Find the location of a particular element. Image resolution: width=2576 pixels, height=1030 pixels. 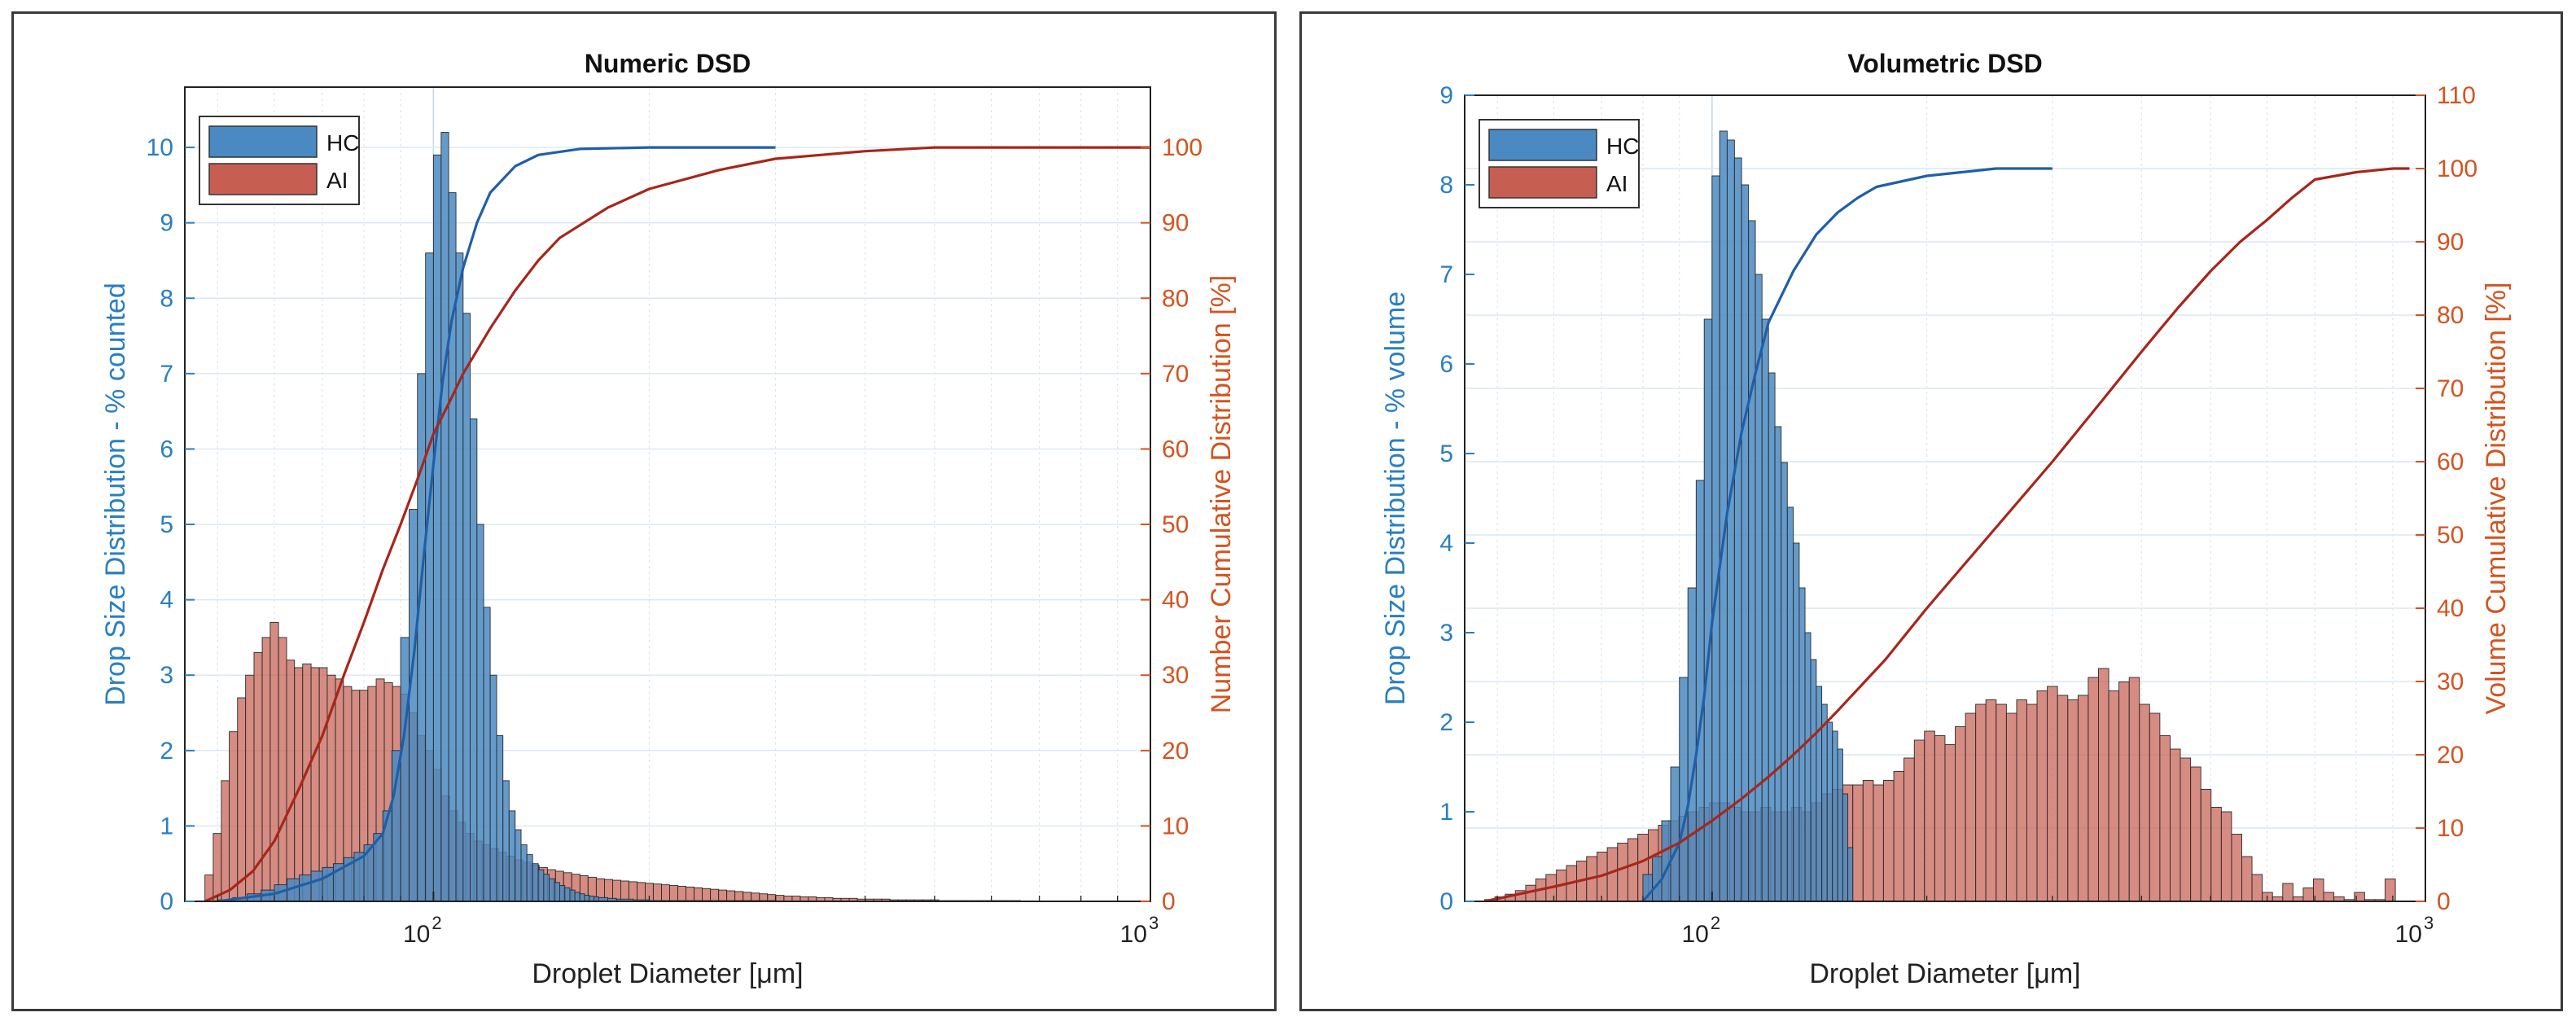

legend-swatch-ai is located at coordinates (1542, 182).